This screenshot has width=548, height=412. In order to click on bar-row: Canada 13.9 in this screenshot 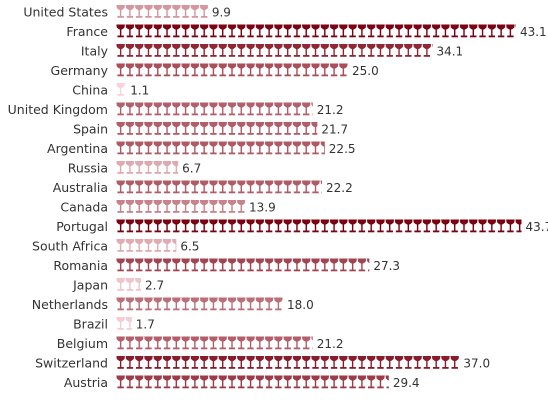, I will do `click(167, 207)`.